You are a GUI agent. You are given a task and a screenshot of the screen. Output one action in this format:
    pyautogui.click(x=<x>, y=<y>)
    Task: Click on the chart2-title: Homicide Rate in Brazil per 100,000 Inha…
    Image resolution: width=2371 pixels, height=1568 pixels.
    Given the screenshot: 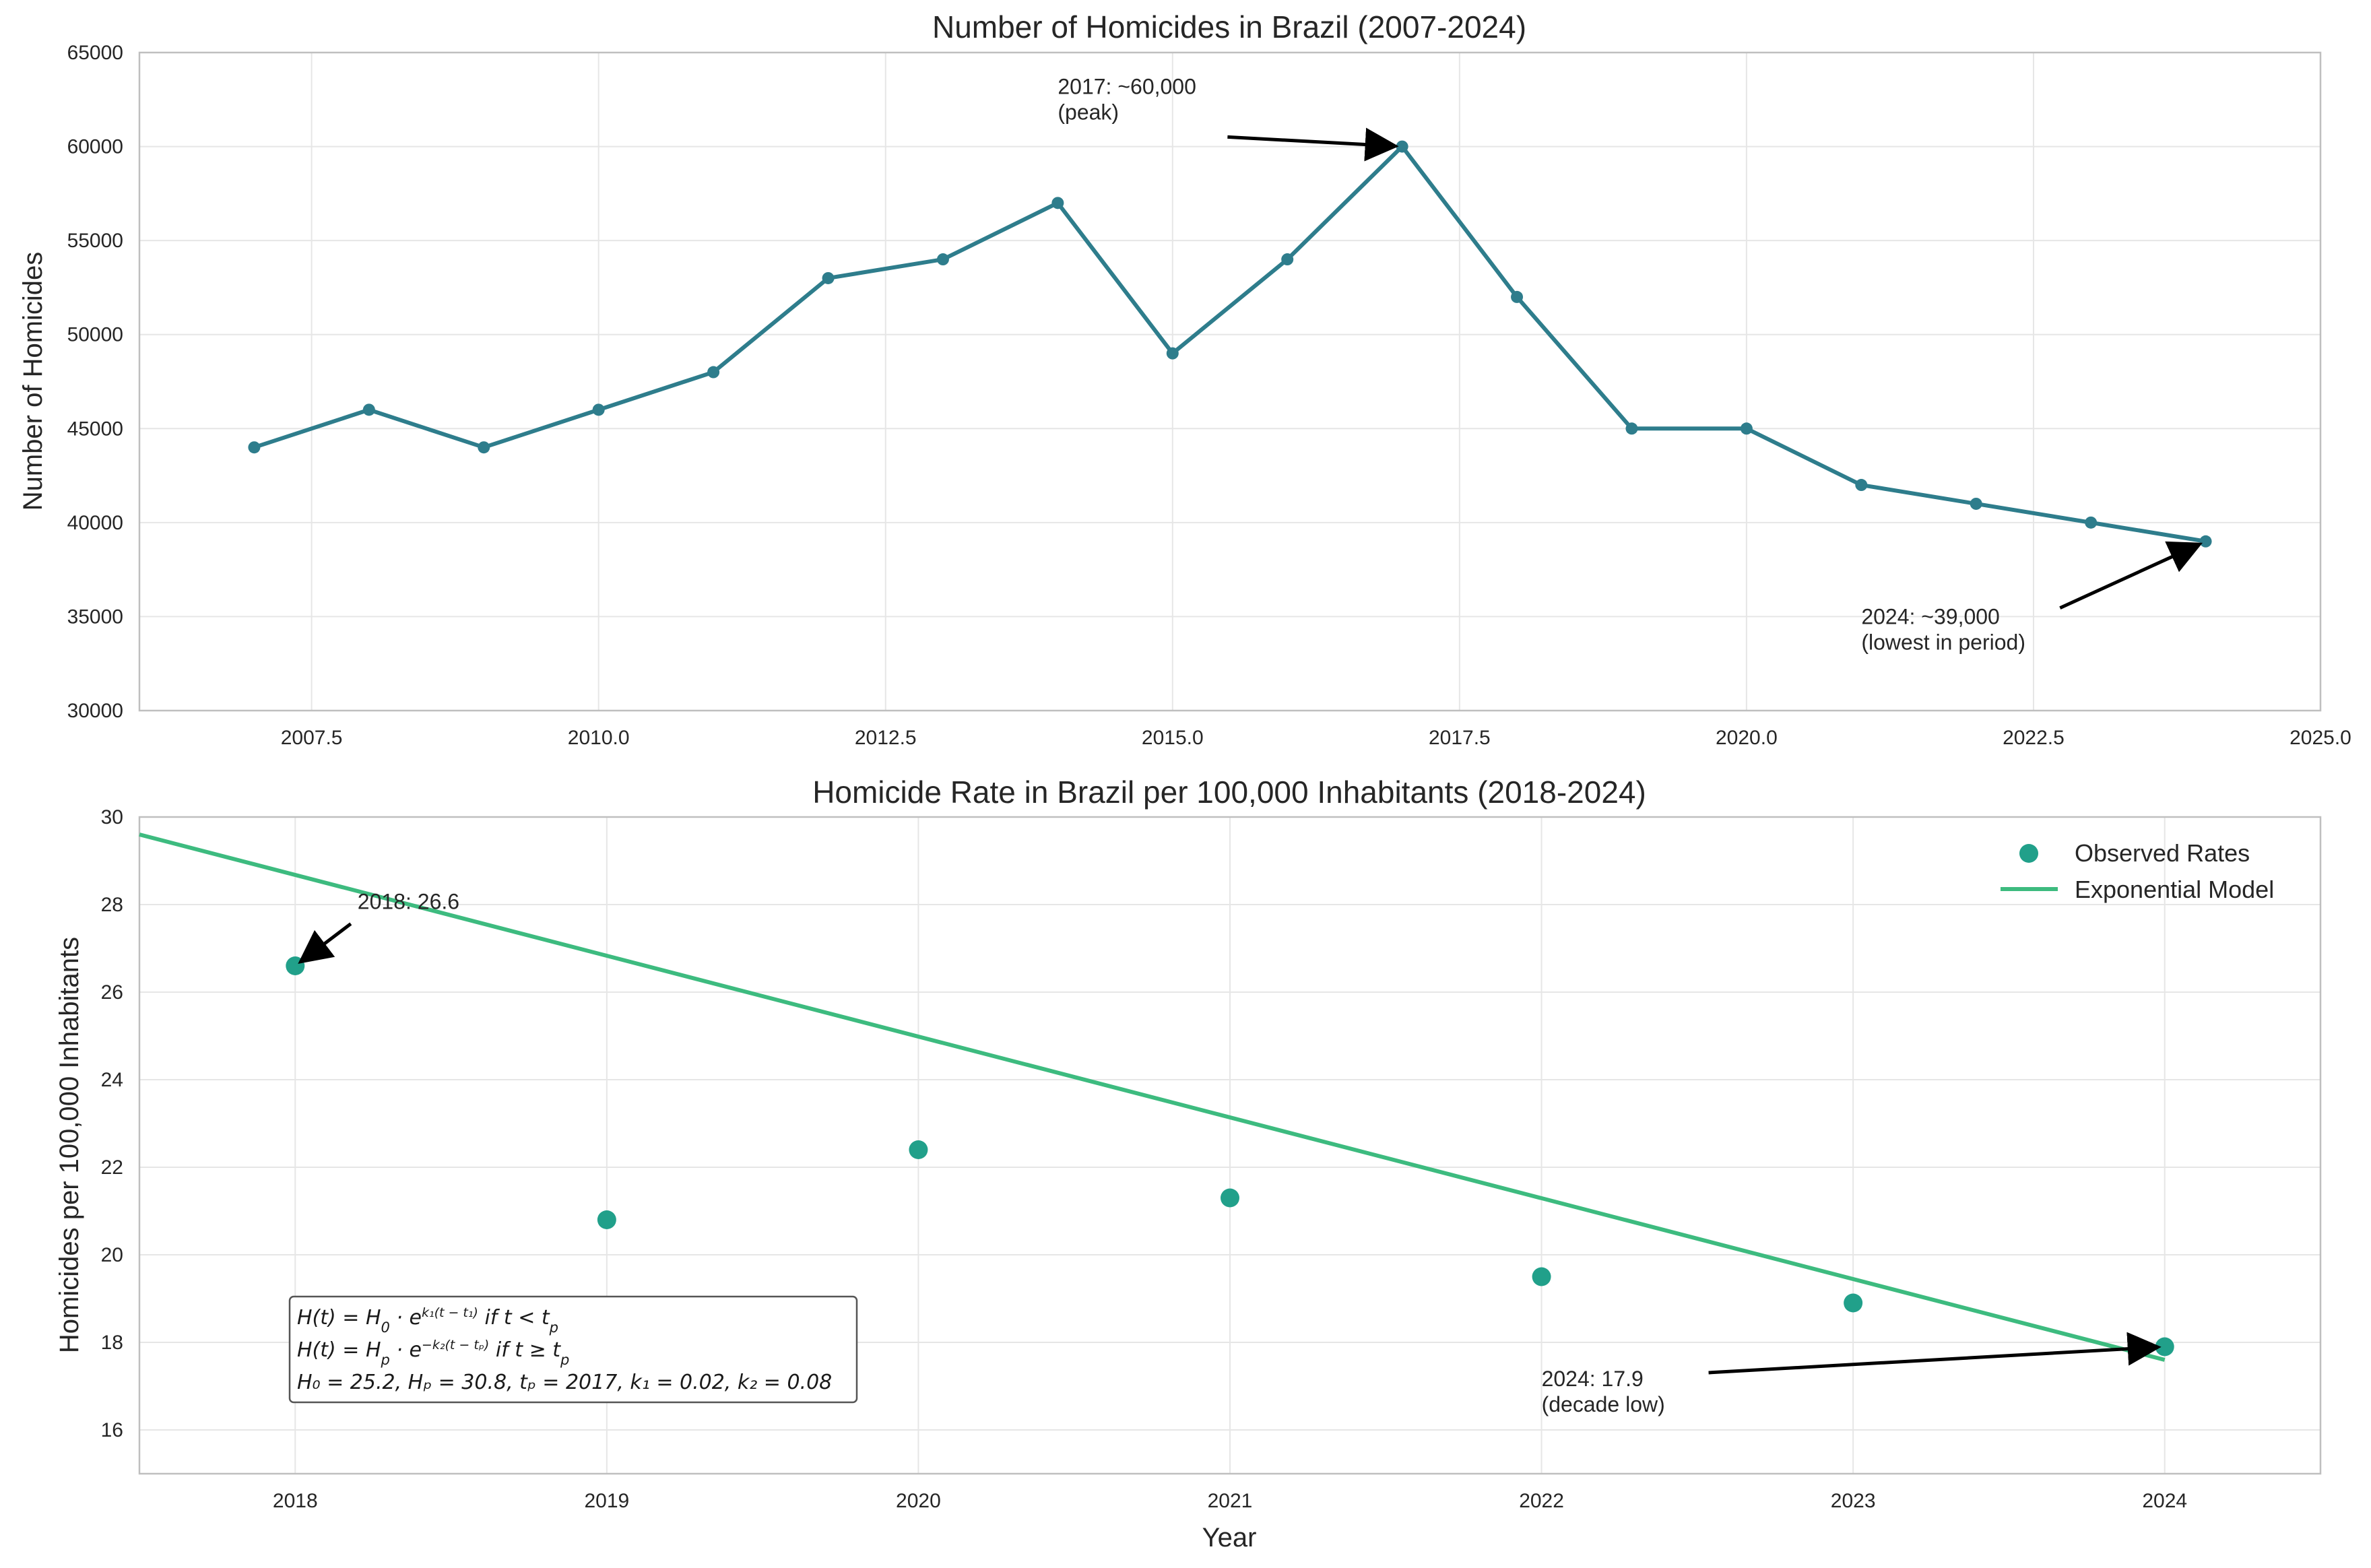 What is the action you would take?
    pyautogui.click(x=1229, y=792)
    